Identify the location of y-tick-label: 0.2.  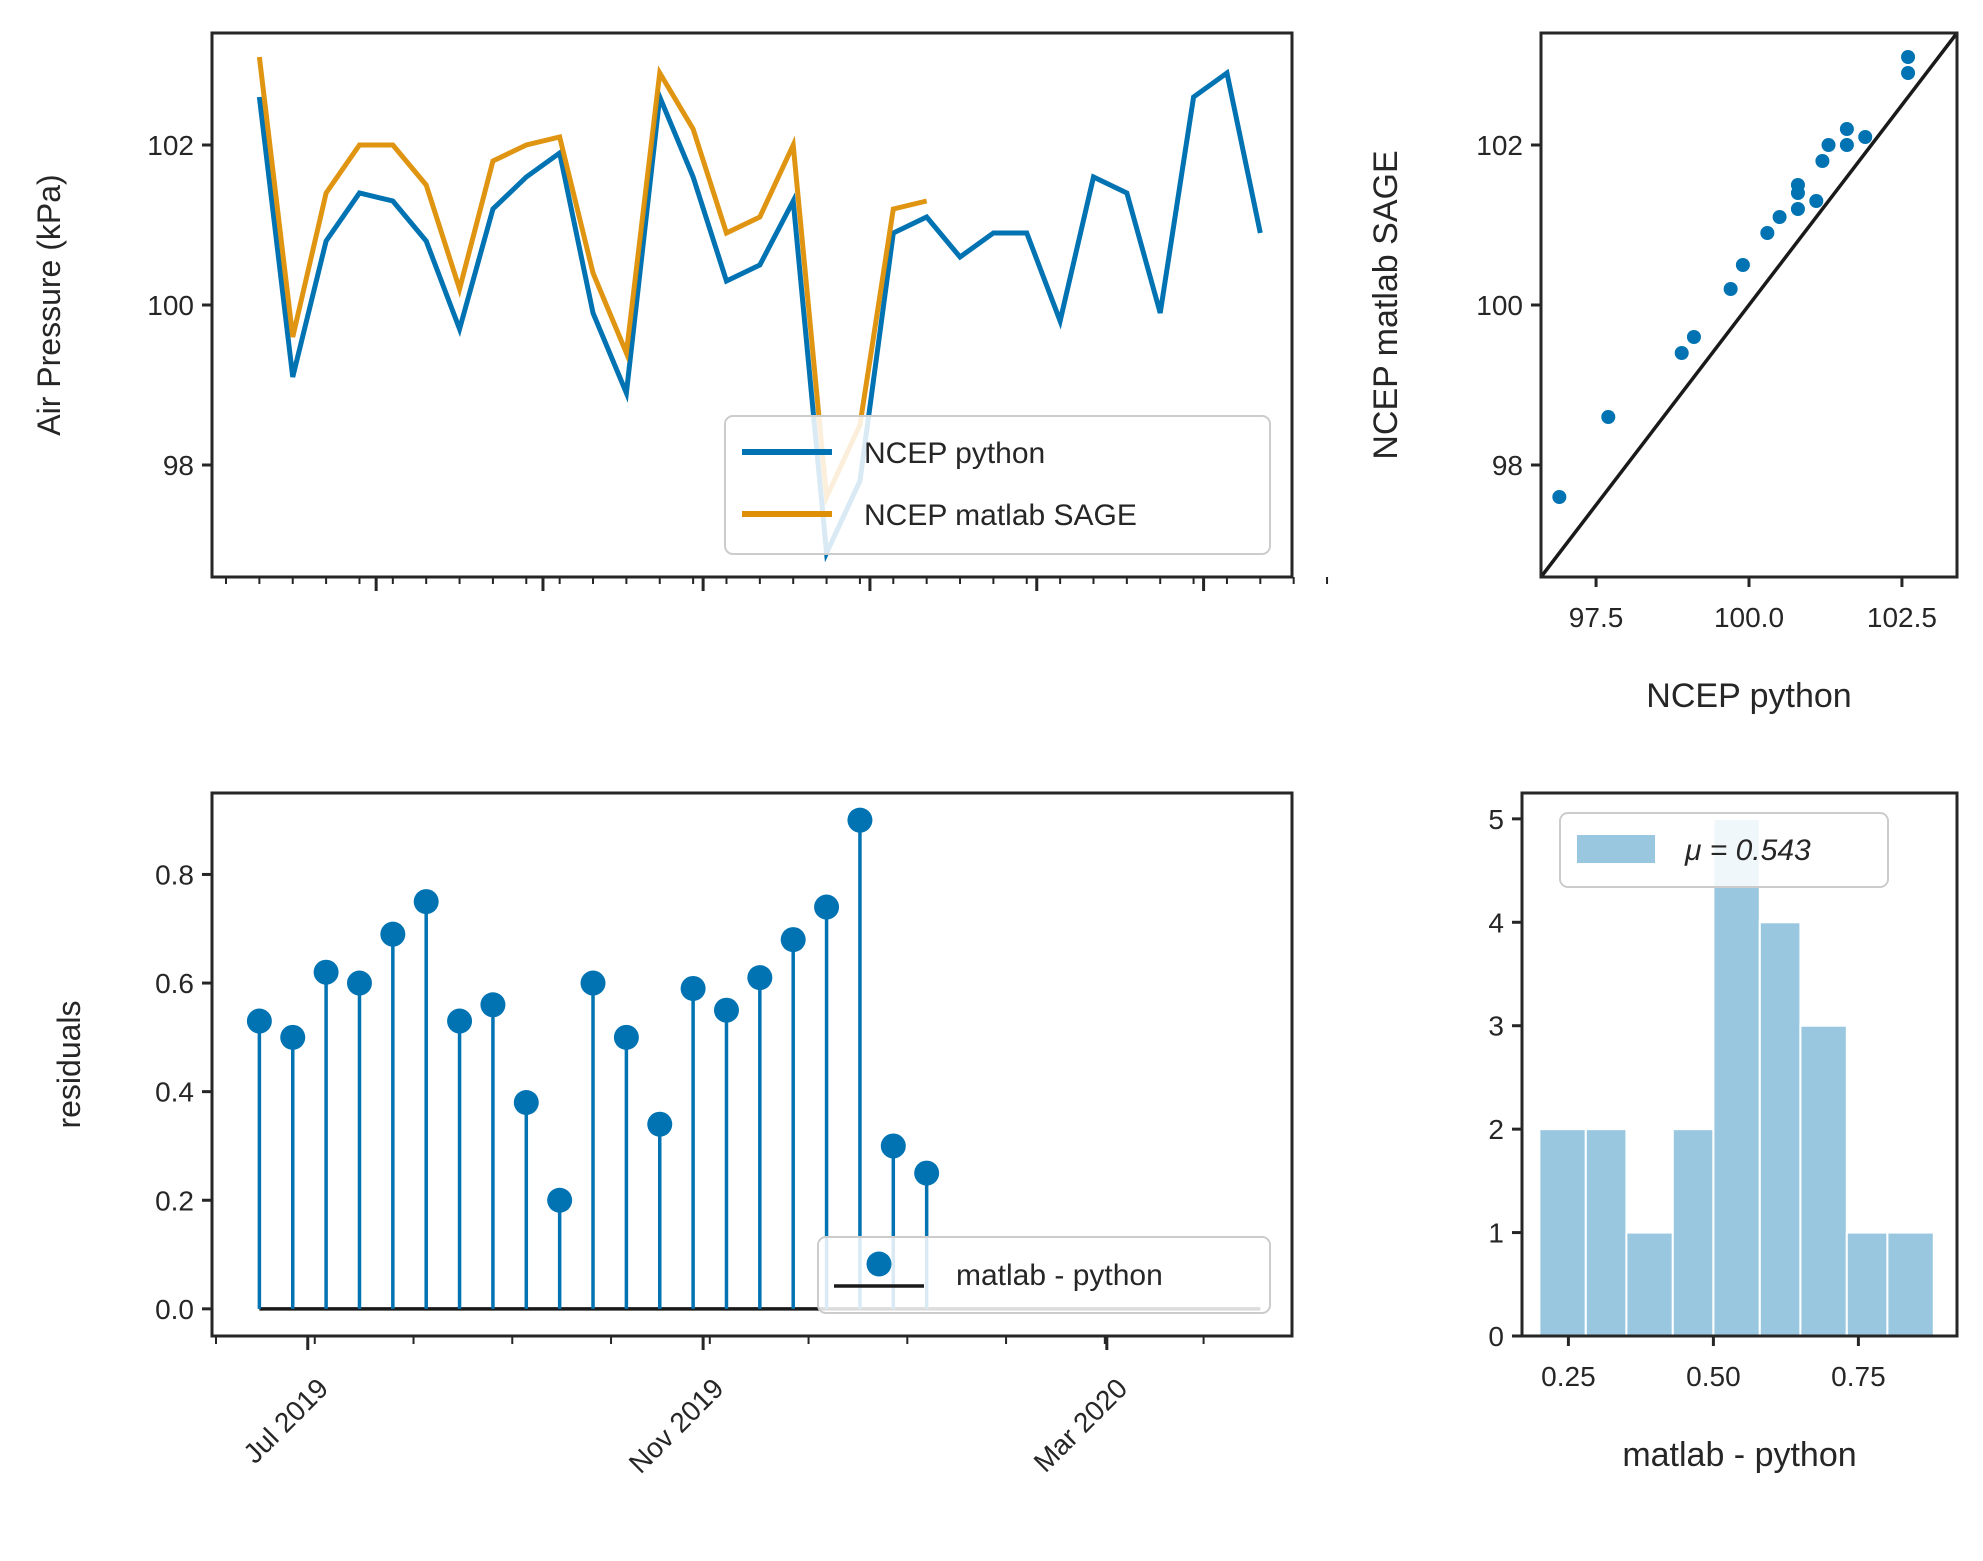
(174, 1200).